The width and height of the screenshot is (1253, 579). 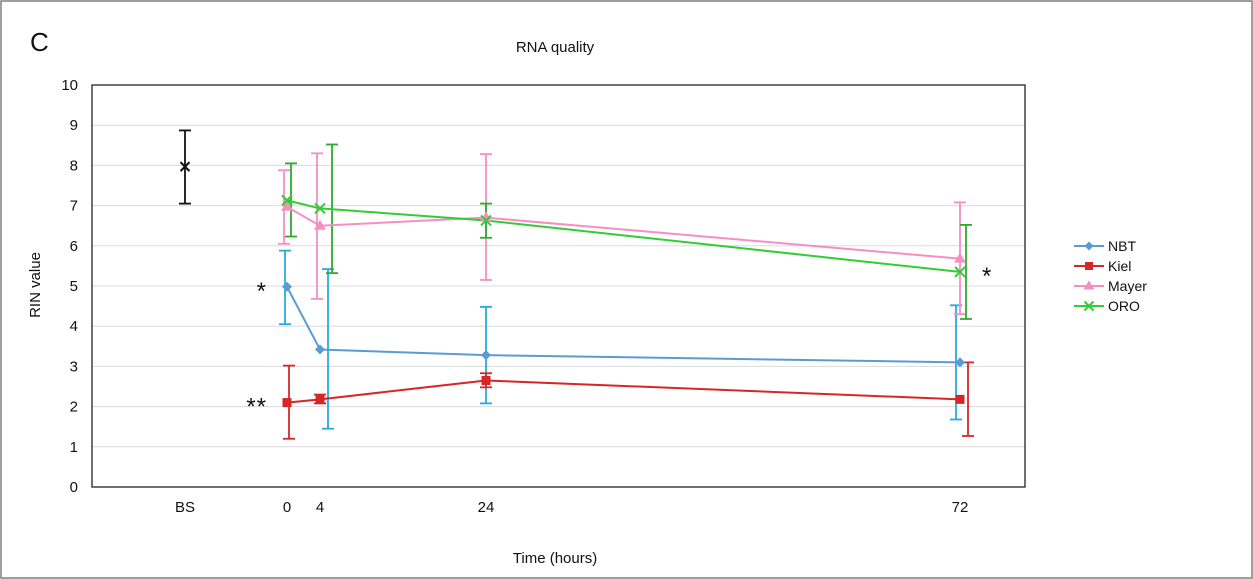 I want to click on x-tick-label: 0, so click(x=287, y=507).